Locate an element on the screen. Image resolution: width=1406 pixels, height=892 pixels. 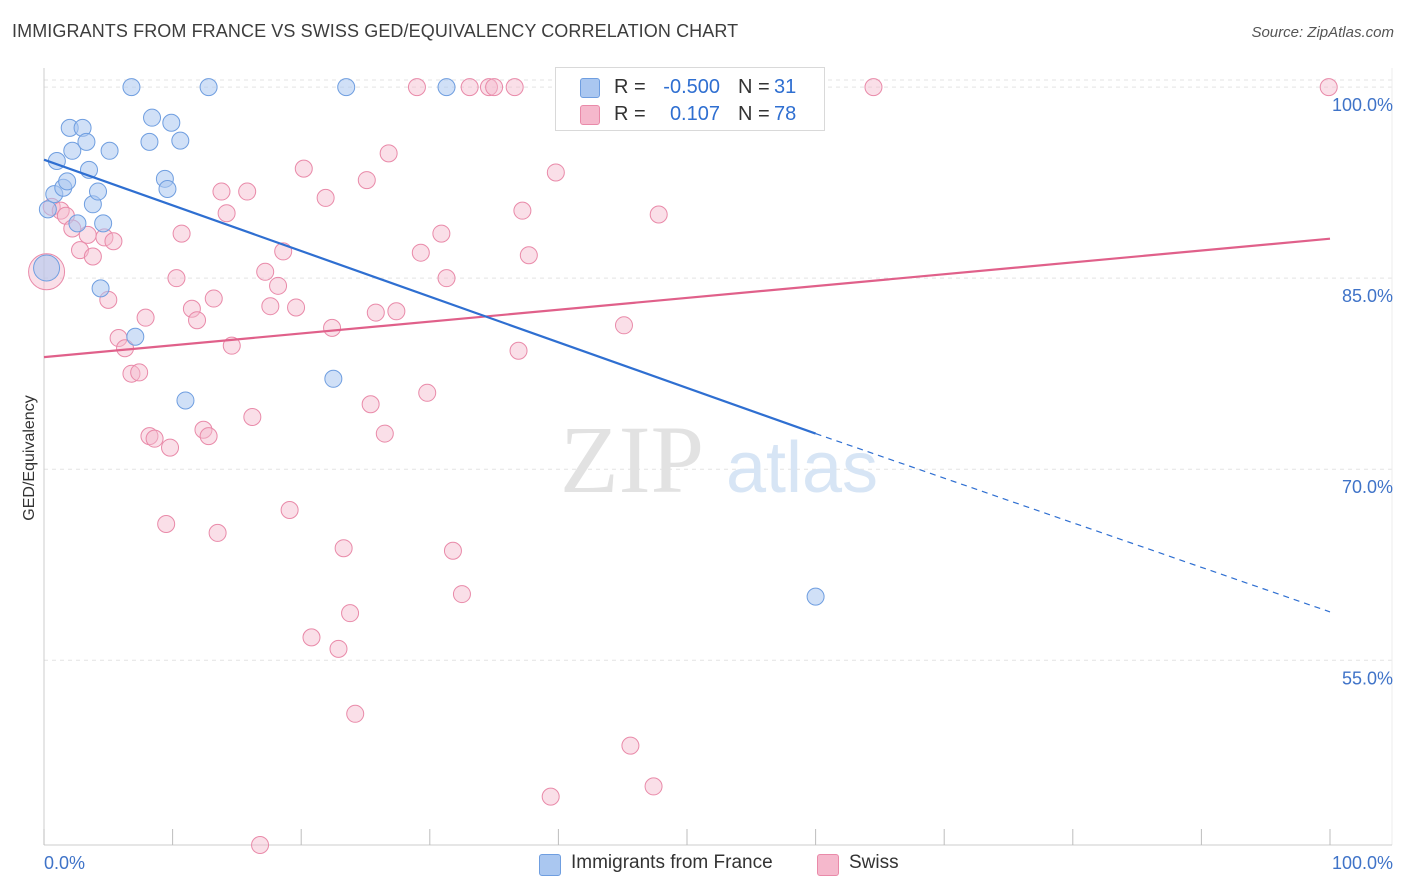
stats-legend: R = -0.500 N = 31 R = 0.107 N = 78 is located at coordinates (690, 99).